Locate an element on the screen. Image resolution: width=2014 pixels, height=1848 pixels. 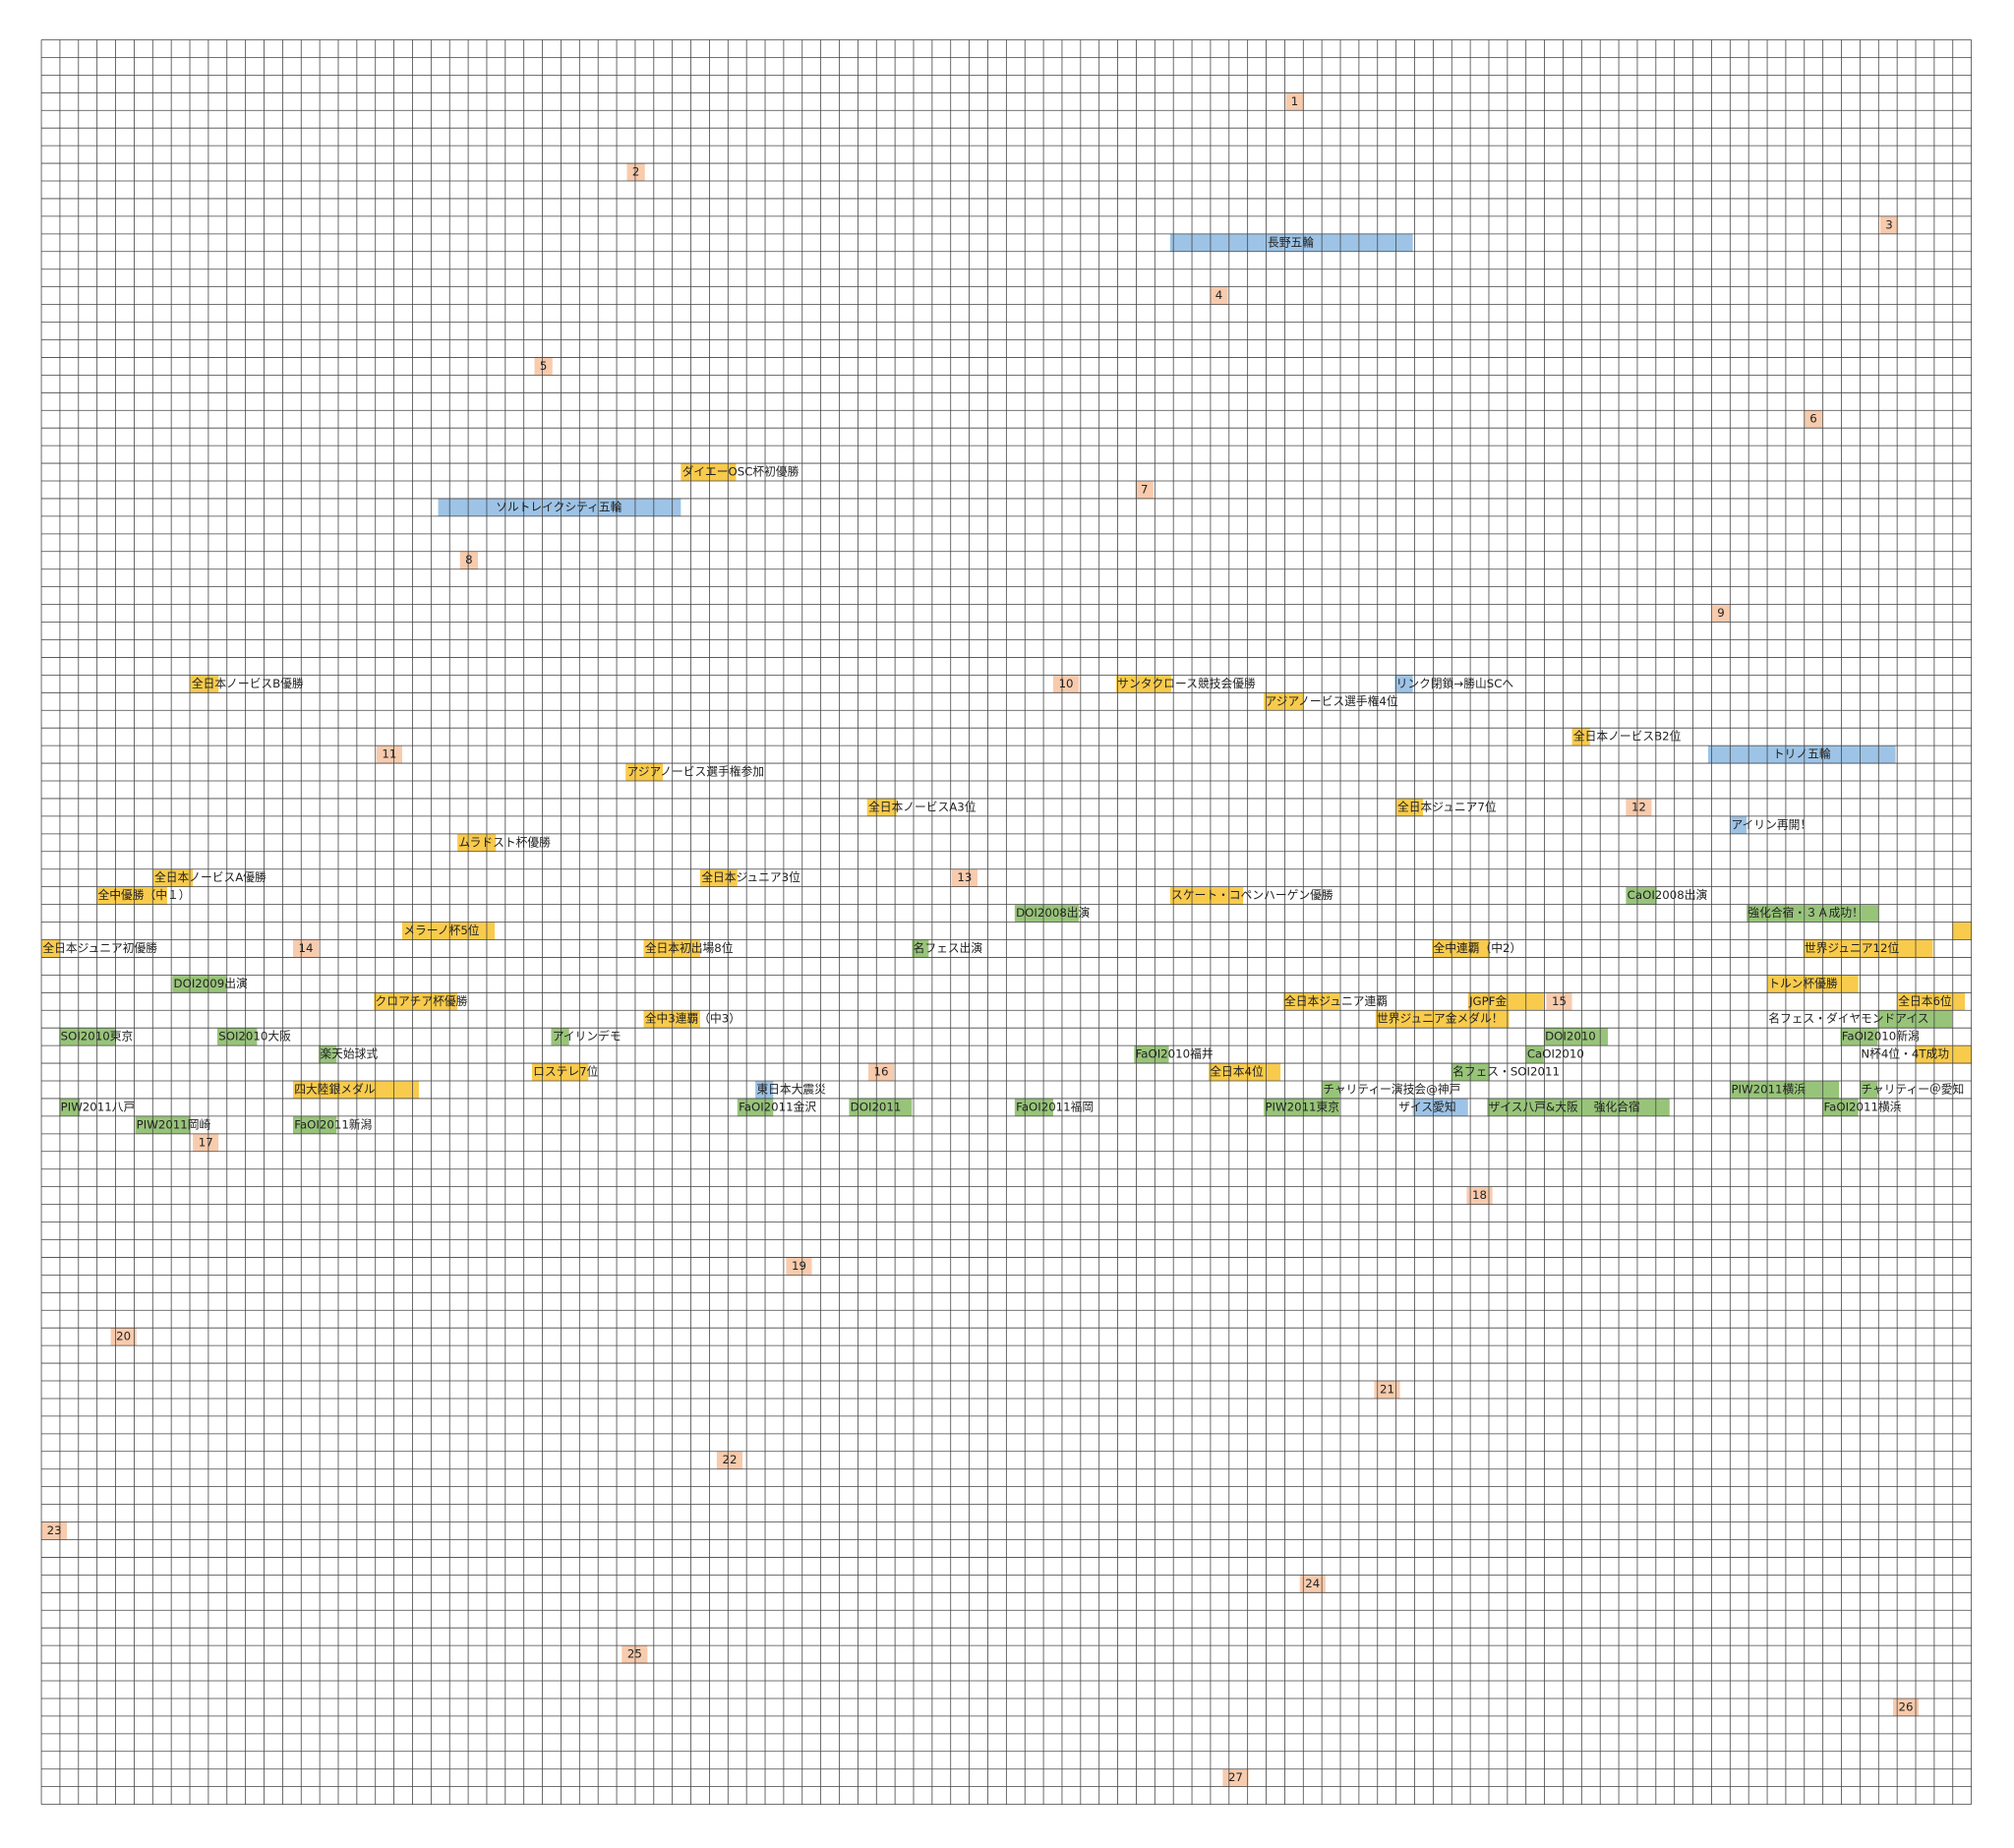
event-label: 世界ジュニア金メダル！ is located at coordinates (1440, 1019).